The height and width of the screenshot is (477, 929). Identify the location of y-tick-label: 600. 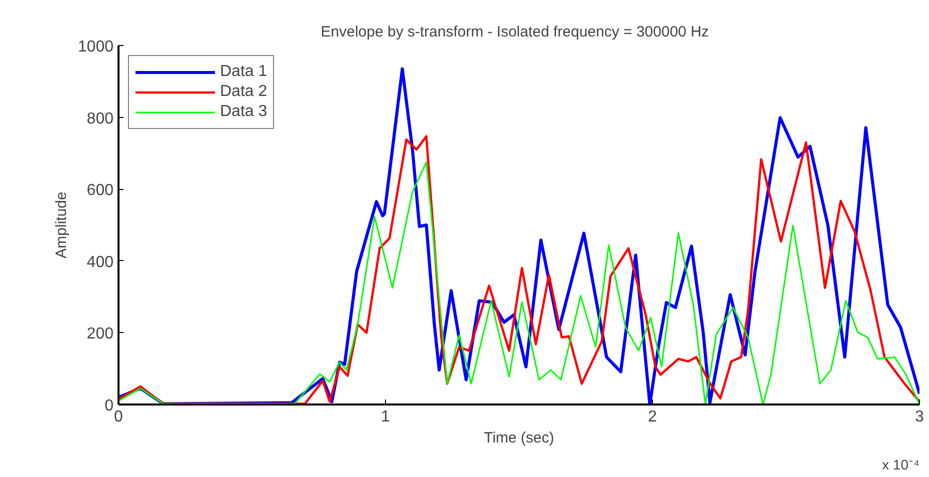
(100, 191).